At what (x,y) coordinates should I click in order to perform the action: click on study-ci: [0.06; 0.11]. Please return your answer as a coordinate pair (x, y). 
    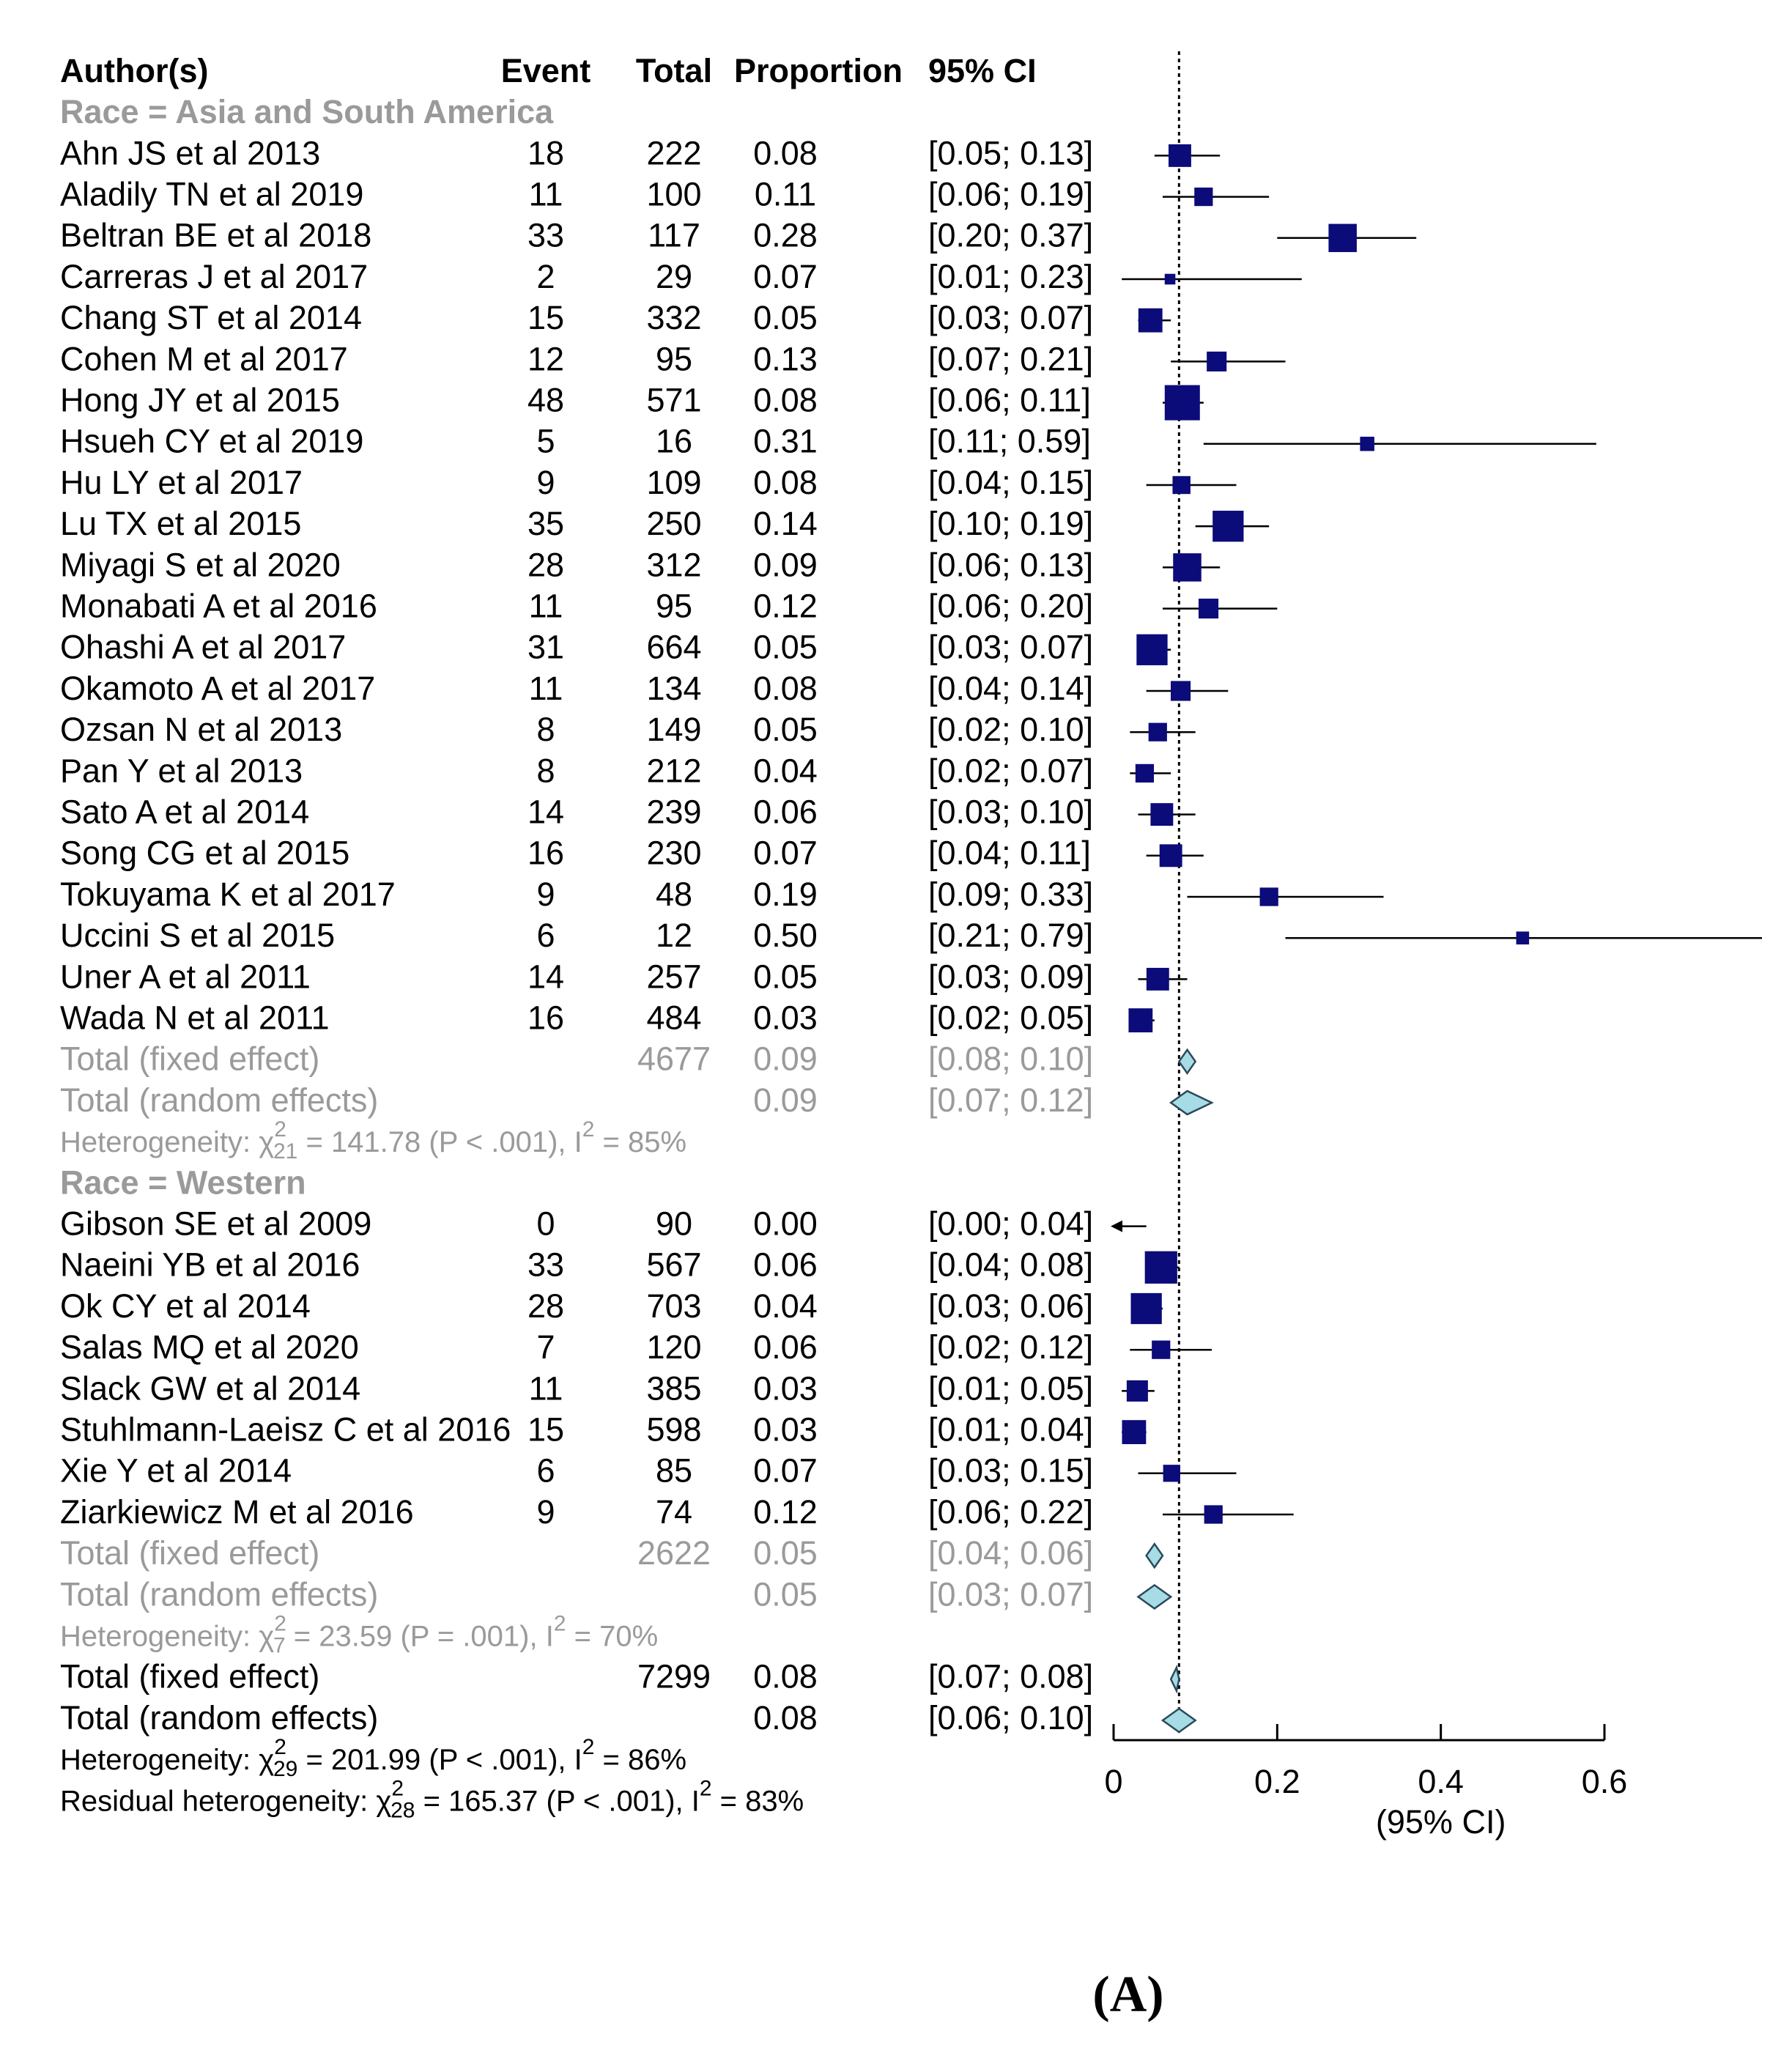
    Looking at the image, I should click on (1010, 400).